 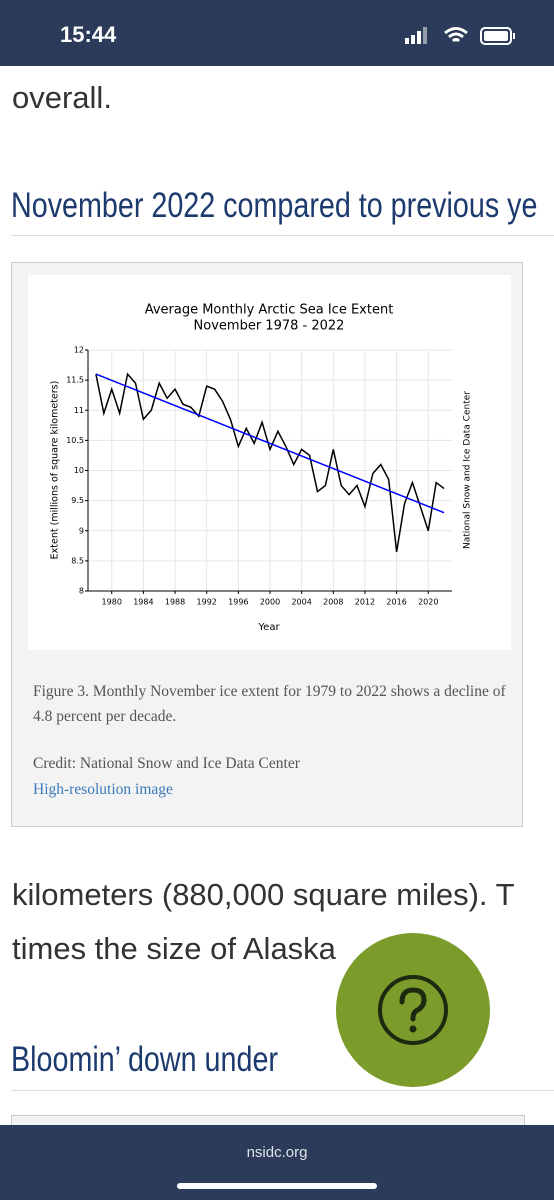 What do you see at coordinates (143, 602) in the screenshot?
I see `x-tick-label: 1984` at bounding box center [143, 602].